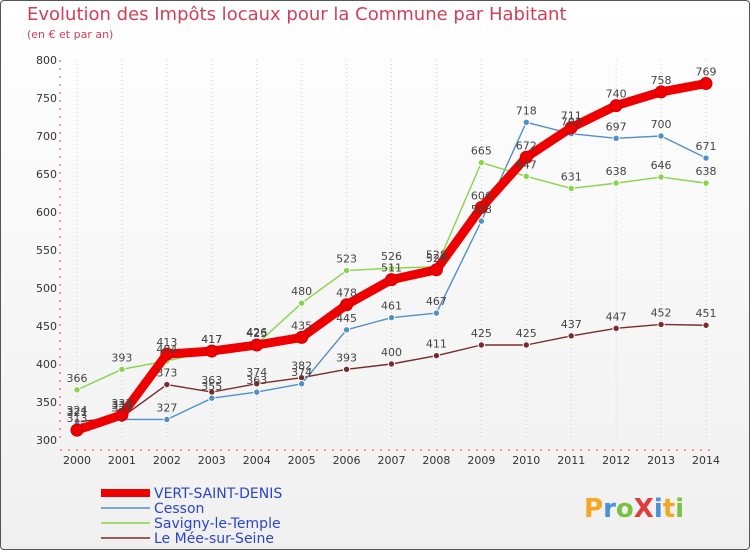 This screenshot has width=750, height=550. What do you see at coordinates (481, 195) in the screenshot?
I see `data-label: 606` at bounding box center [481, 195].